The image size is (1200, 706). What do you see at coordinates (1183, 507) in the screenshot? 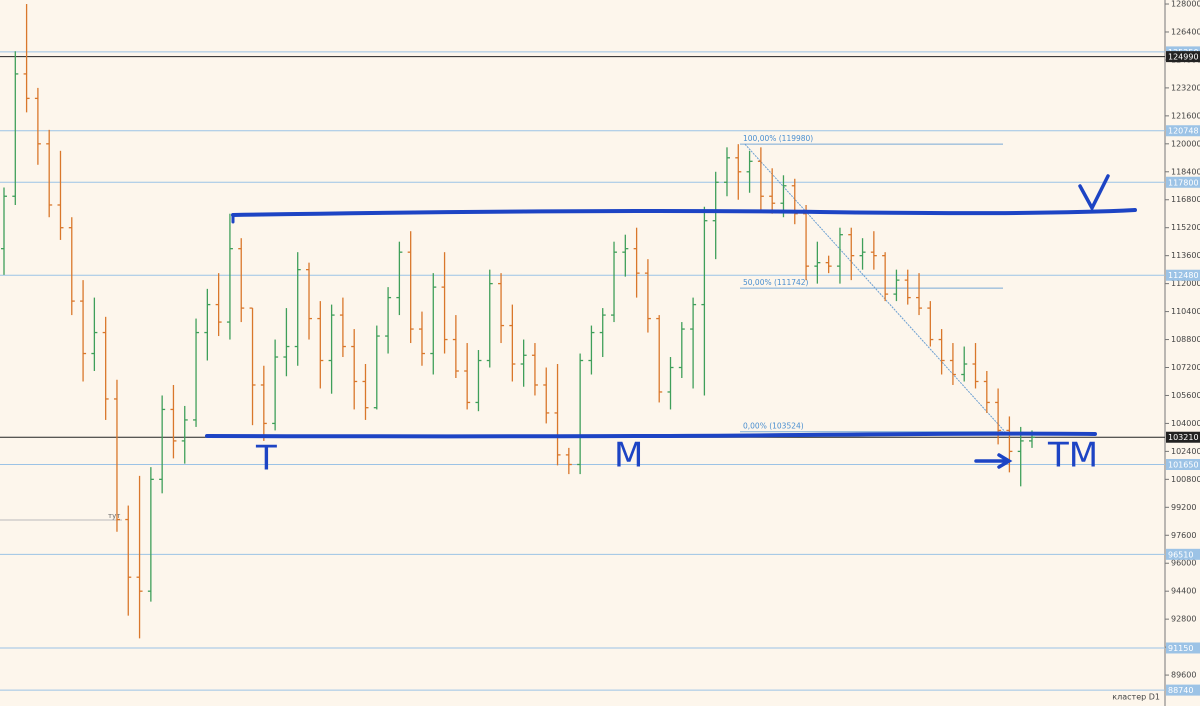
I see `y-tick-label: 99200` at bounding box center [1183, 507].